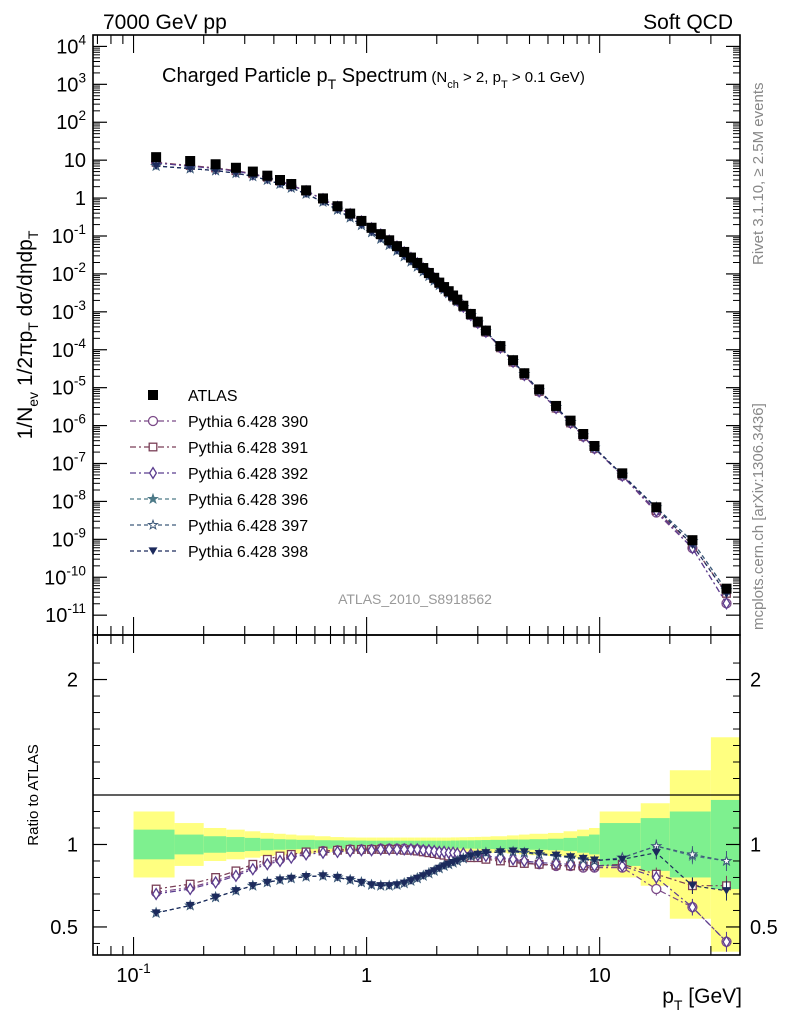 This screenshot has width=786, height=1024. Describe the element at coordinates (248, 448) in the screenshot. I see `legend-label: Pythia 6.428 391` at that location.